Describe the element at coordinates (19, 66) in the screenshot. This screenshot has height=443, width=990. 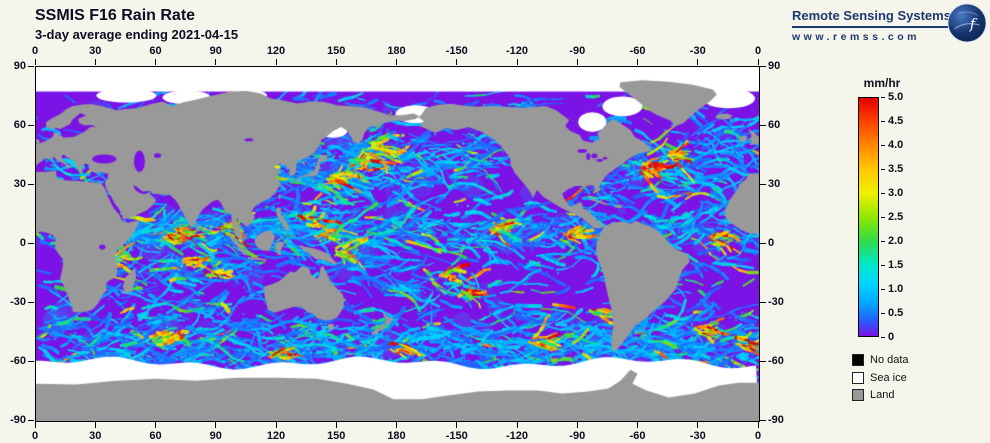
I see `lat-tick-label-left: 90` at that location.